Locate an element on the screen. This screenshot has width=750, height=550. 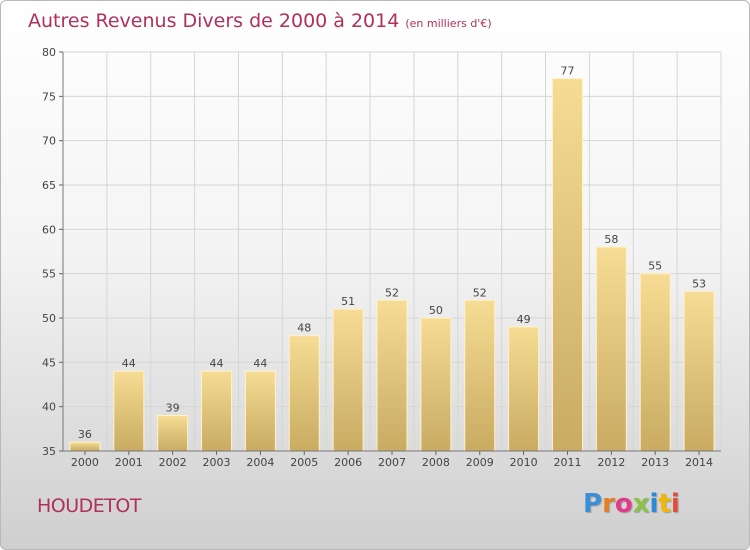
bar-2011 is located at coordinates (567, 265).